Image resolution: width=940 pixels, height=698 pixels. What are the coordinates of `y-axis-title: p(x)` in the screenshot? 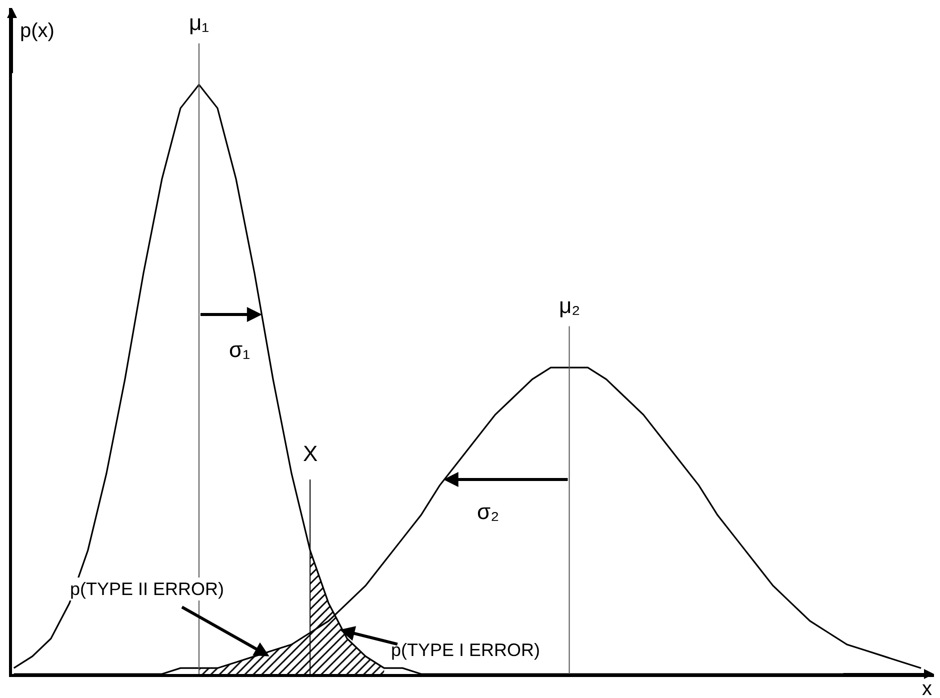 It's located at (37, 31).